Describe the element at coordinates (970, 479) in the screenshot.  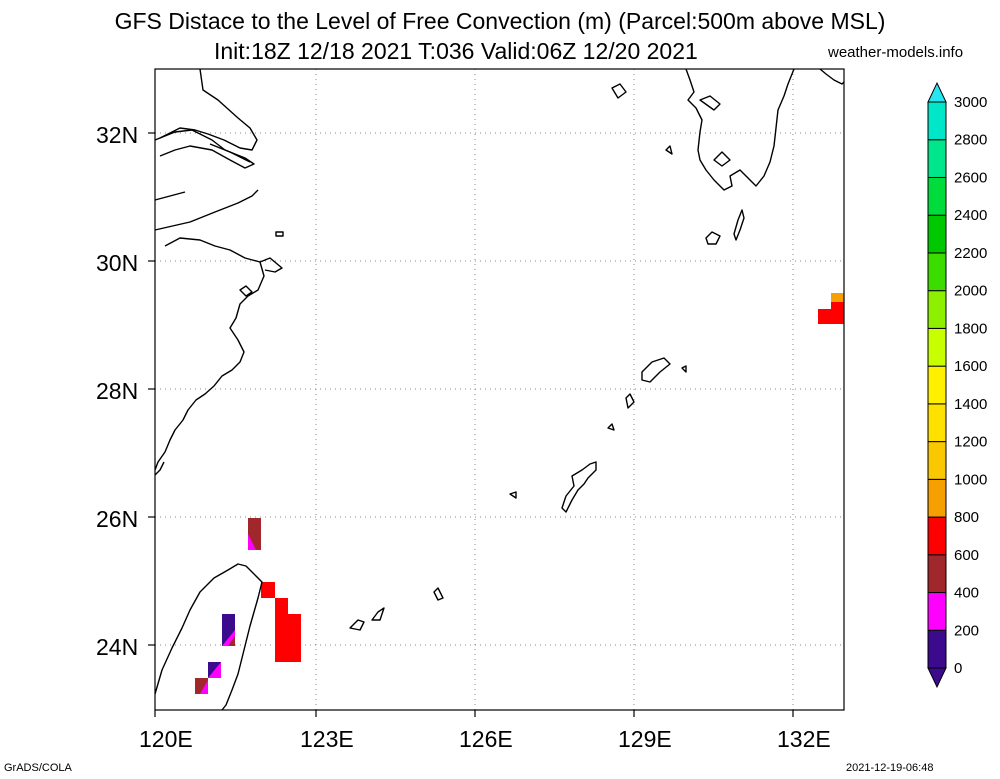
I see `colorbar-label: 1000` at that location.